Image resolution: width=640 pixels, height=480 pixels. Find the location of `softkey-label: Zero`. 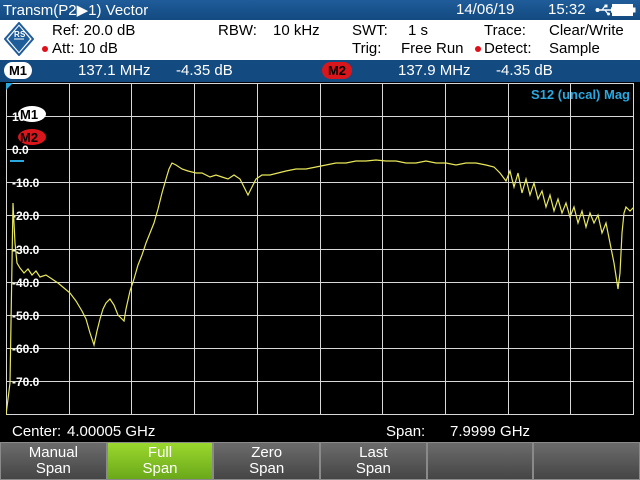

softkey-label: Zero is located at coordinates (267, 452).